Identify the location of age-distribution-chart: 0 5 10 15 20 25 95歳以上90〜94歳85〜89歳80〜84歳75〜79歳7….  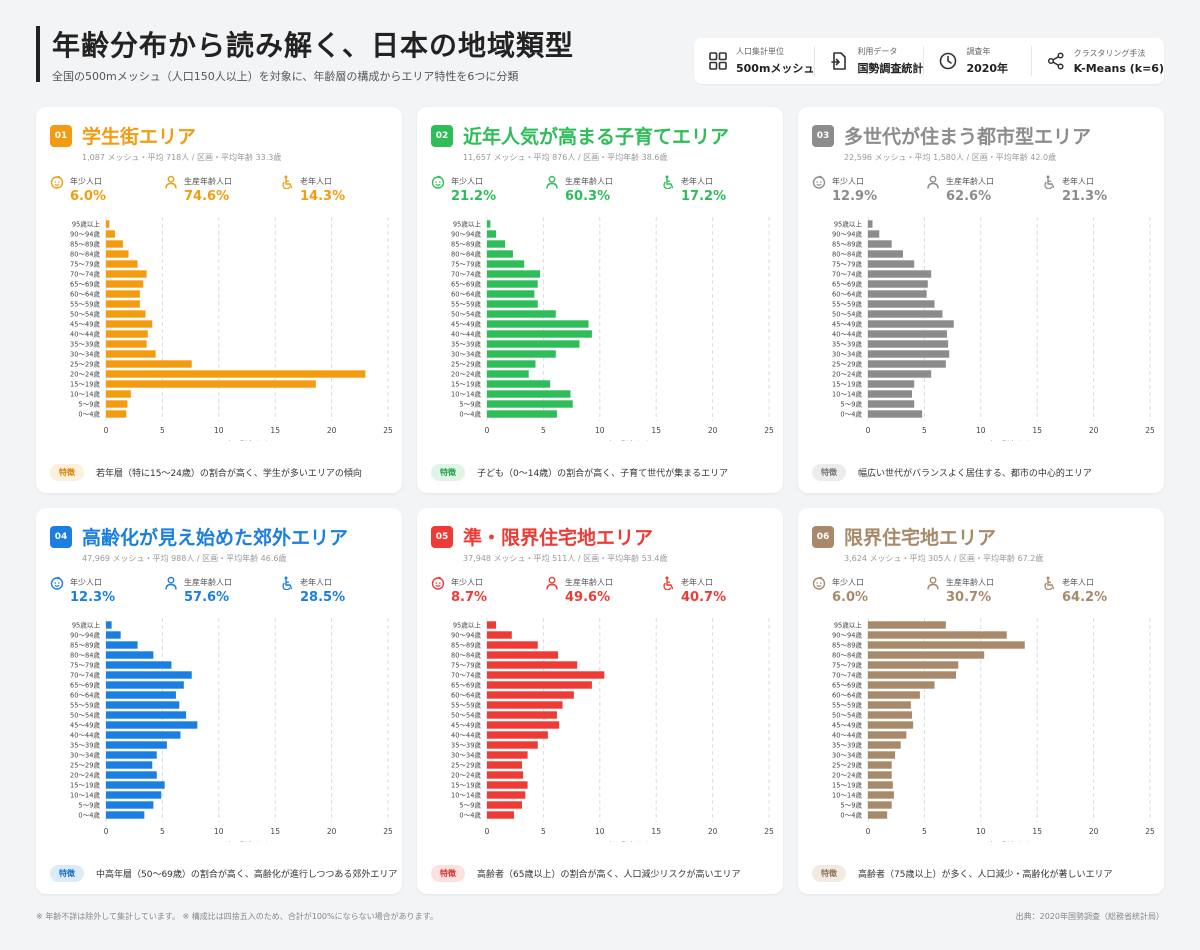
(612, 329).